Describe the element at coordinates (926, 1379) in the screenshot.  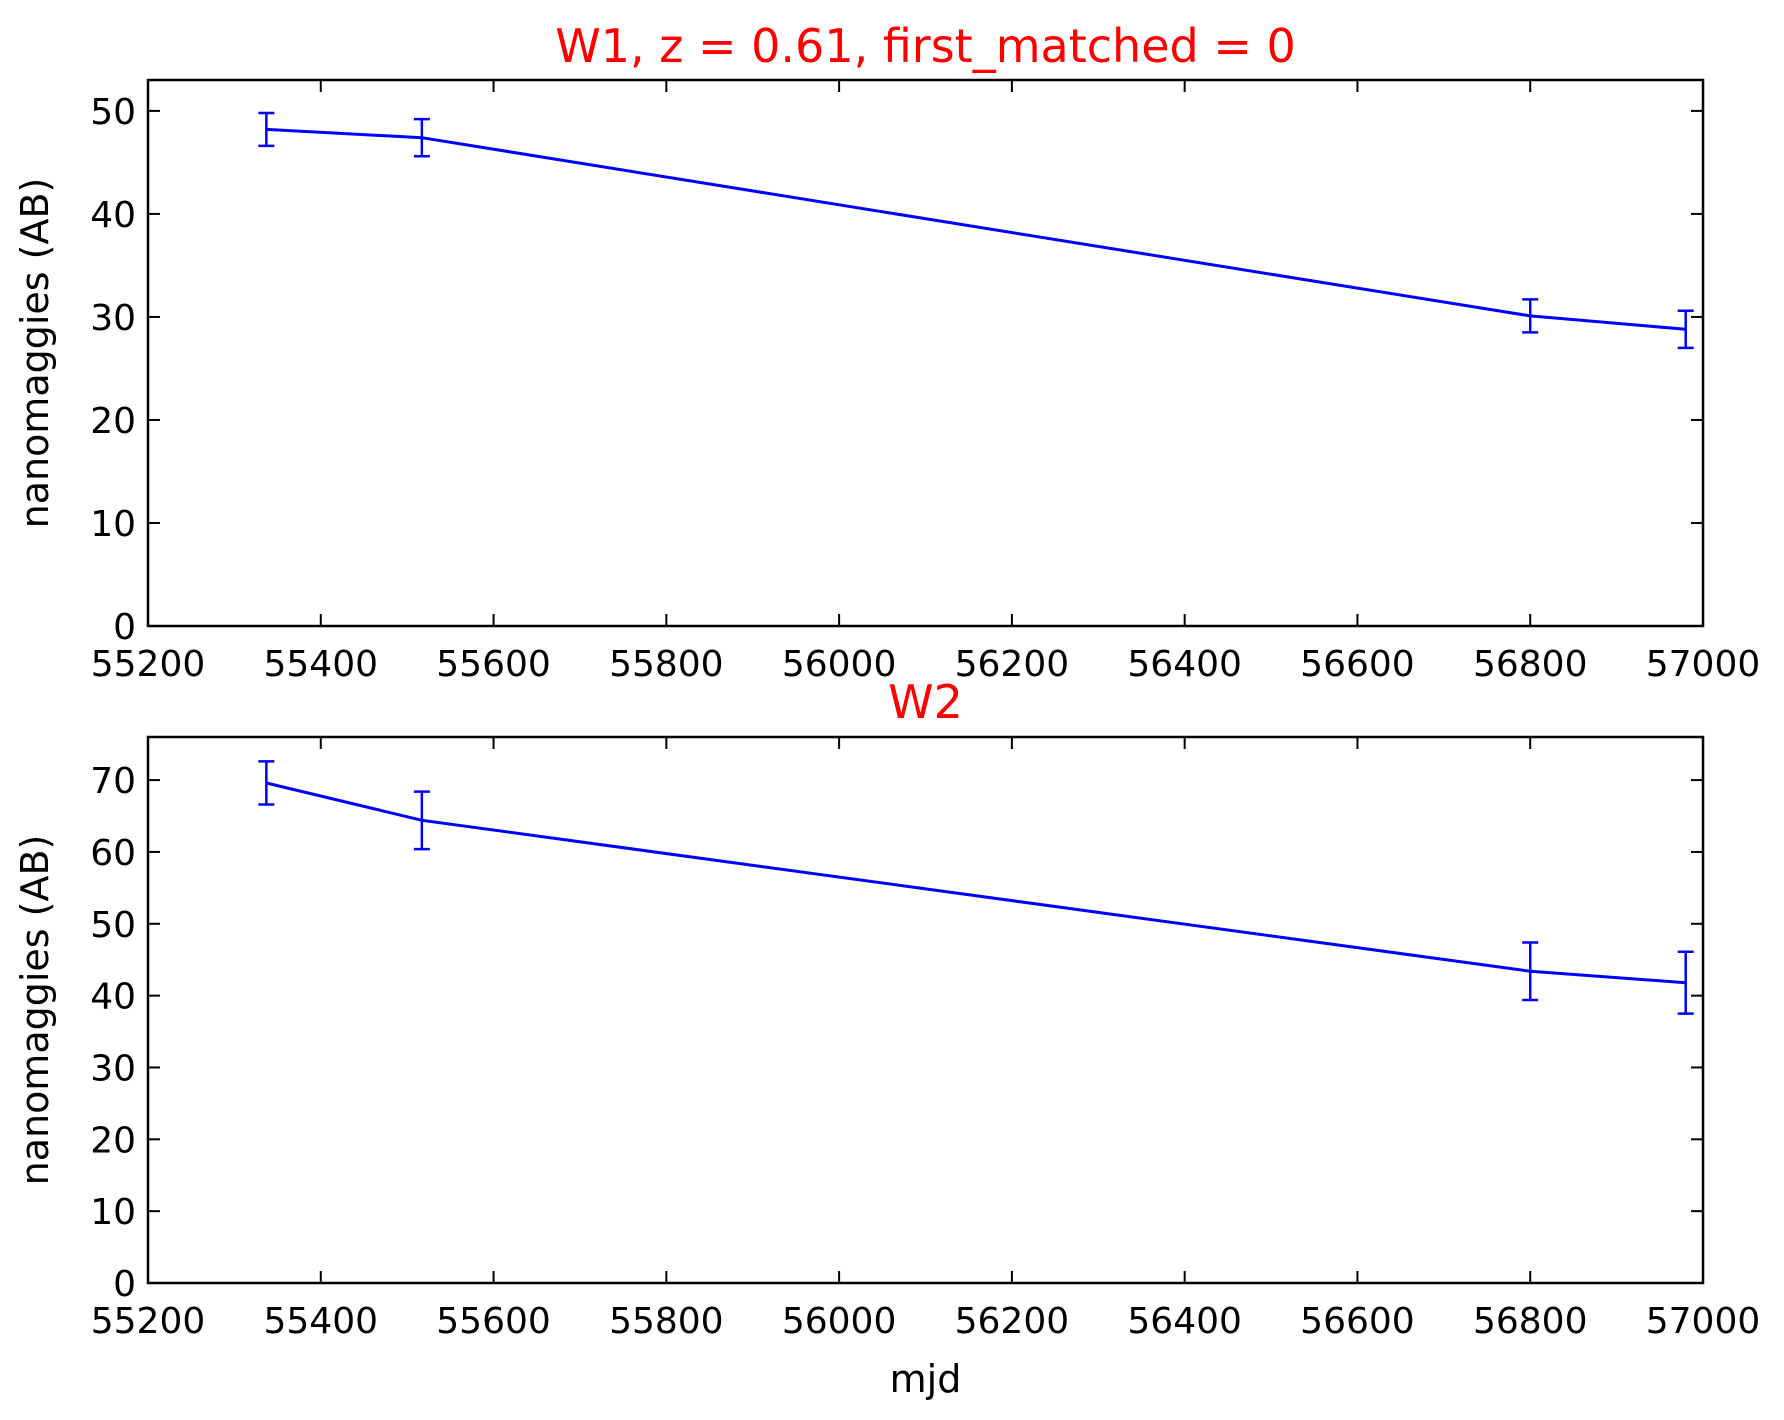
I see `x-axis-label: mjd` at that location.